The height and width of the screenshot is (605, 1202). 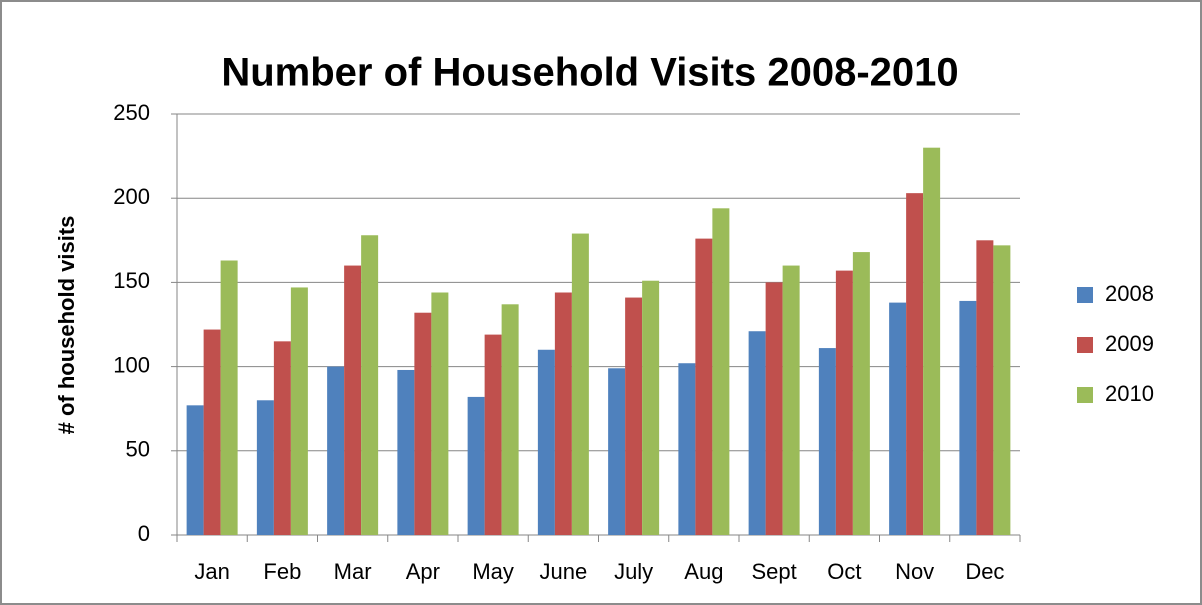 What do you see at coordinates (138, 449) in the screenshot?
I see `y-tick-label: 50` at bounding box center [138, 449].